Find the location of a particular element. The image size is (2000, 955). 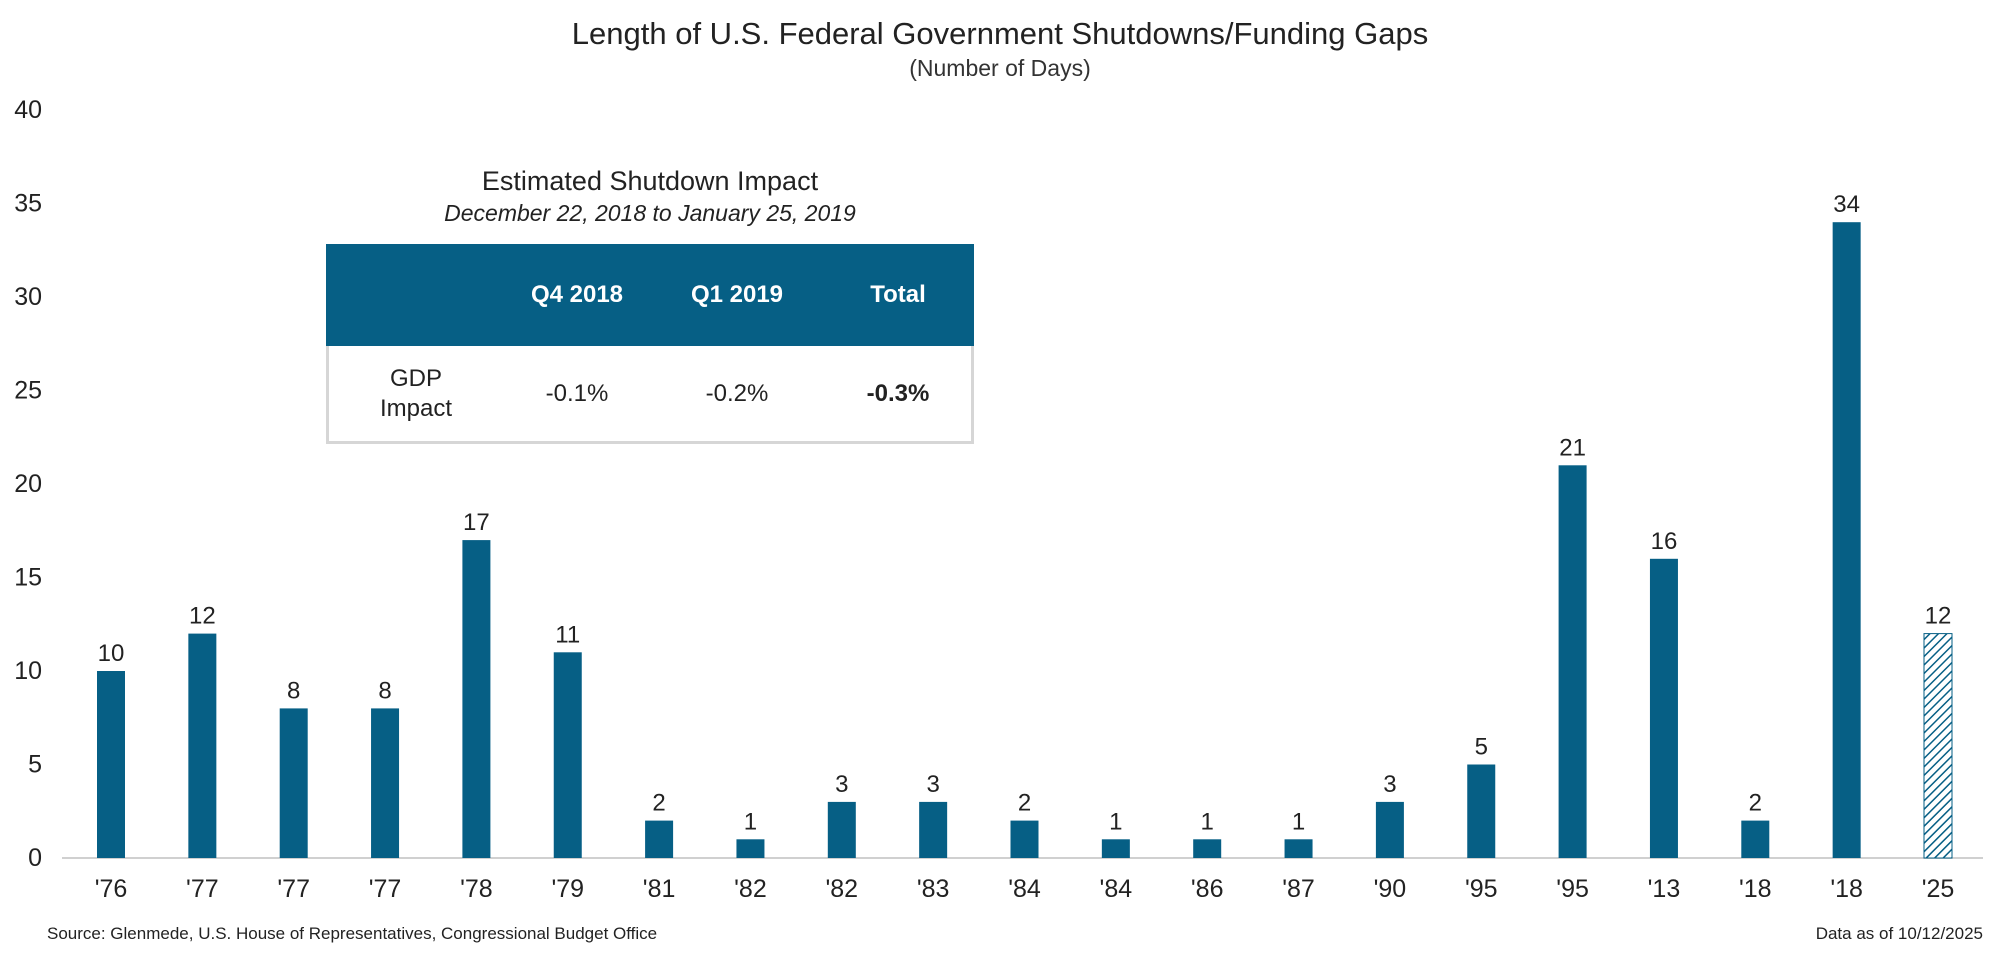

header-q1-2019: Q1 2019 is located at coordinates (737, 294).